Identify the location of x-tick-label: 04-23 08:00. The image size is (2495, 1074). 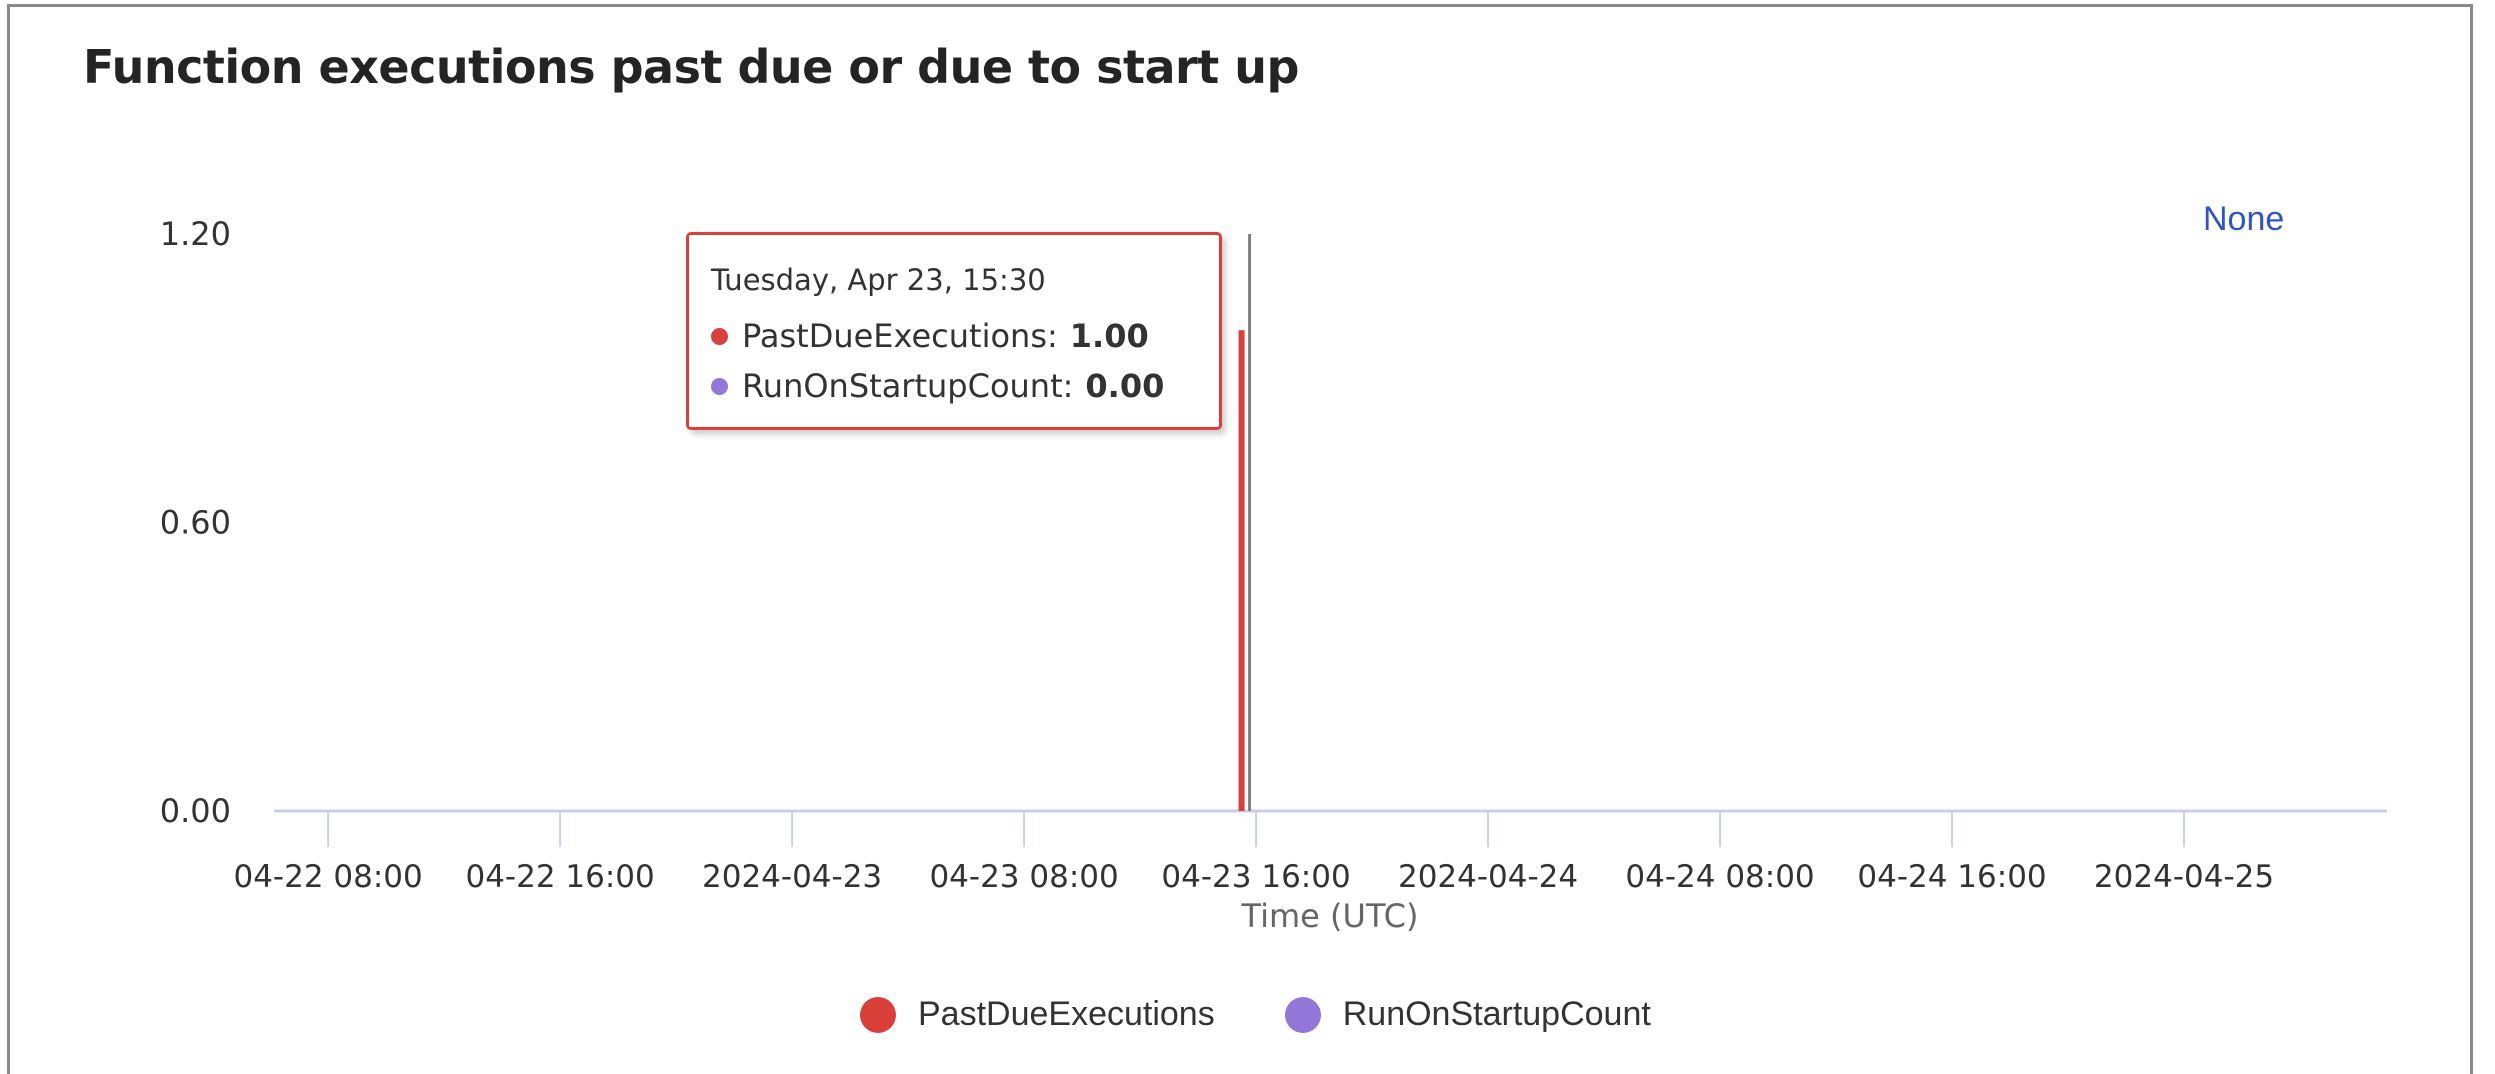
(1023, 877).